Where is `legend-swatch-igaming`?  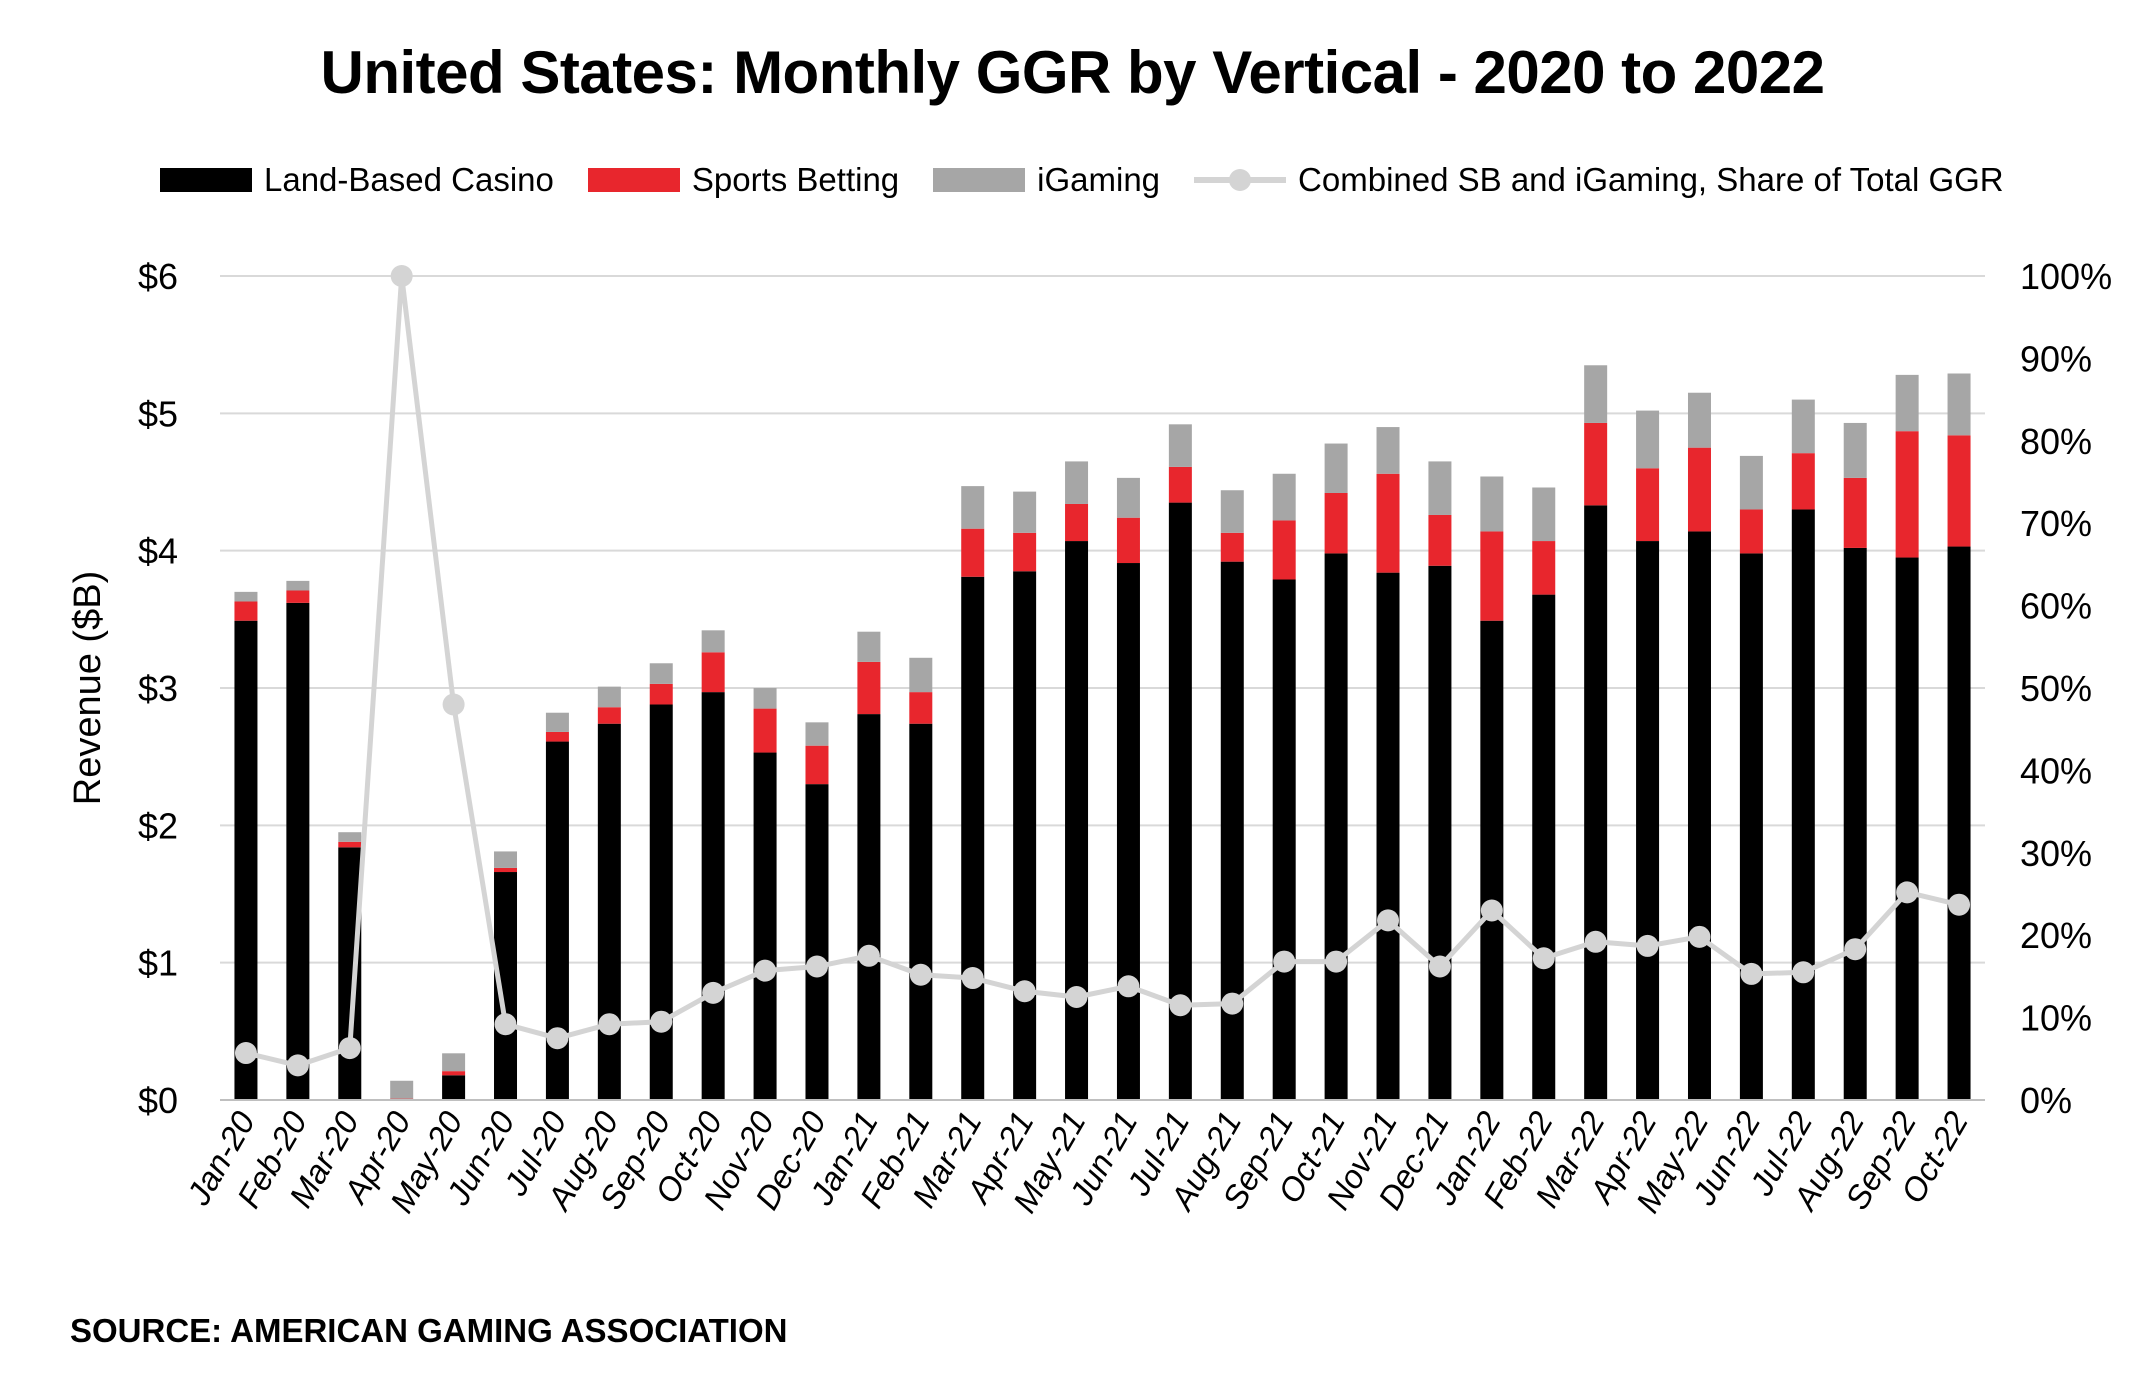 legend-swatch-igaming is located at coordinates (979, 180).